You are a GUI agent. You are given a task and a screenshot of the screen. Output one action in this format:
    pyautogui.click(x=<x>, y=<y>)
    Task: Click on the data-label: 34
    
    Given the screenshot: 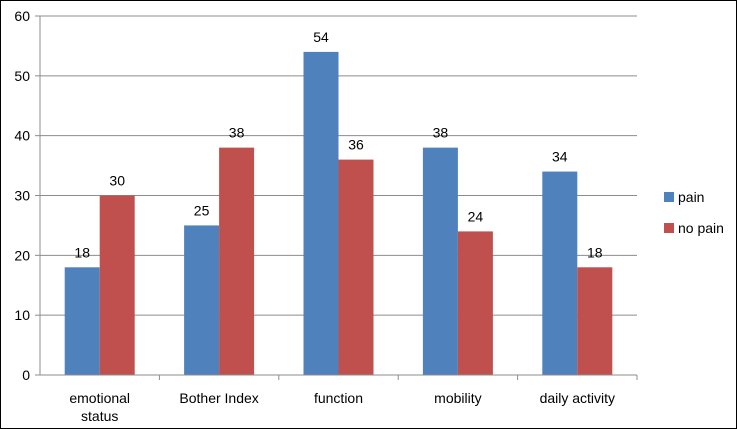 What is the action you would take?
    pyautogui.click(x=560, y=157)
    